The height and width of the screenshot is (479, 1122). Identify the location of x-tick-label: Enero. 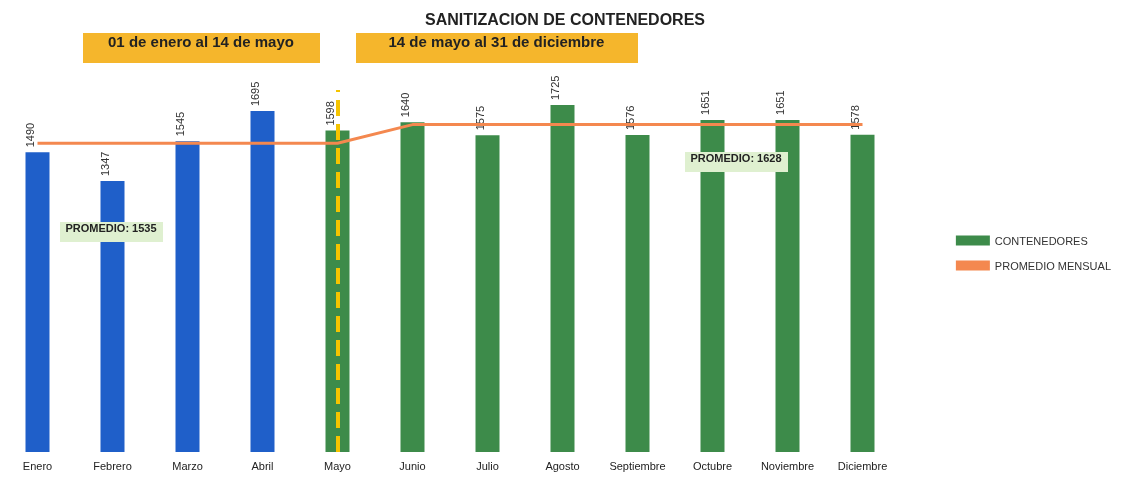
(37, 465).